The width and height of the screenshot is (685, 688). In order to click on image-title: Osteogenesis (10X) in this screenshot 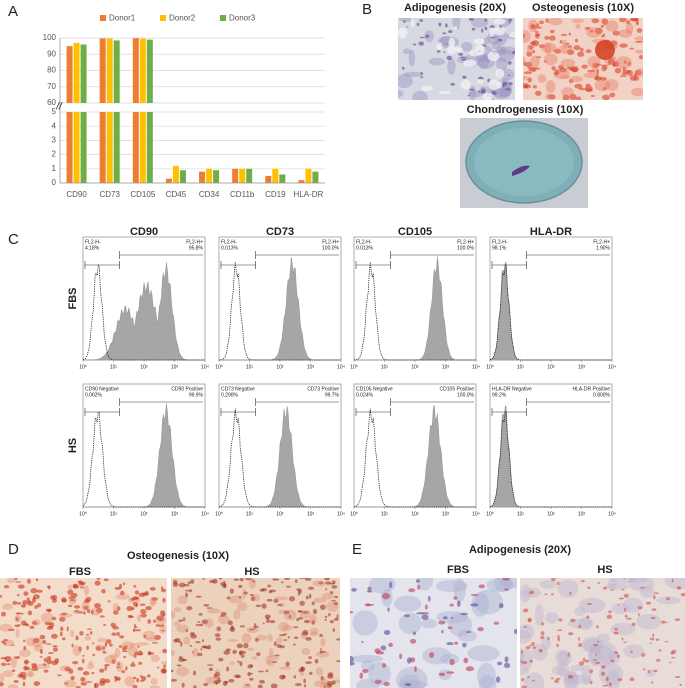, I will do `click(178, 556)`.